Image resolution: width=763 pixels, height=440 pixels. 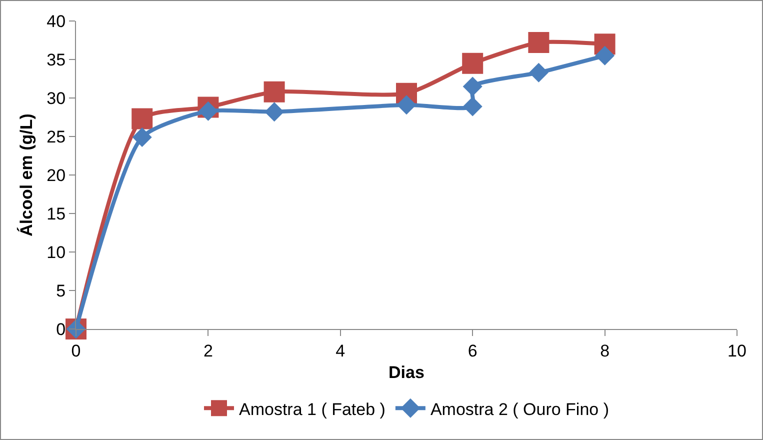 I want to click on y-tick-label: 25, so click(x=56, y=136).